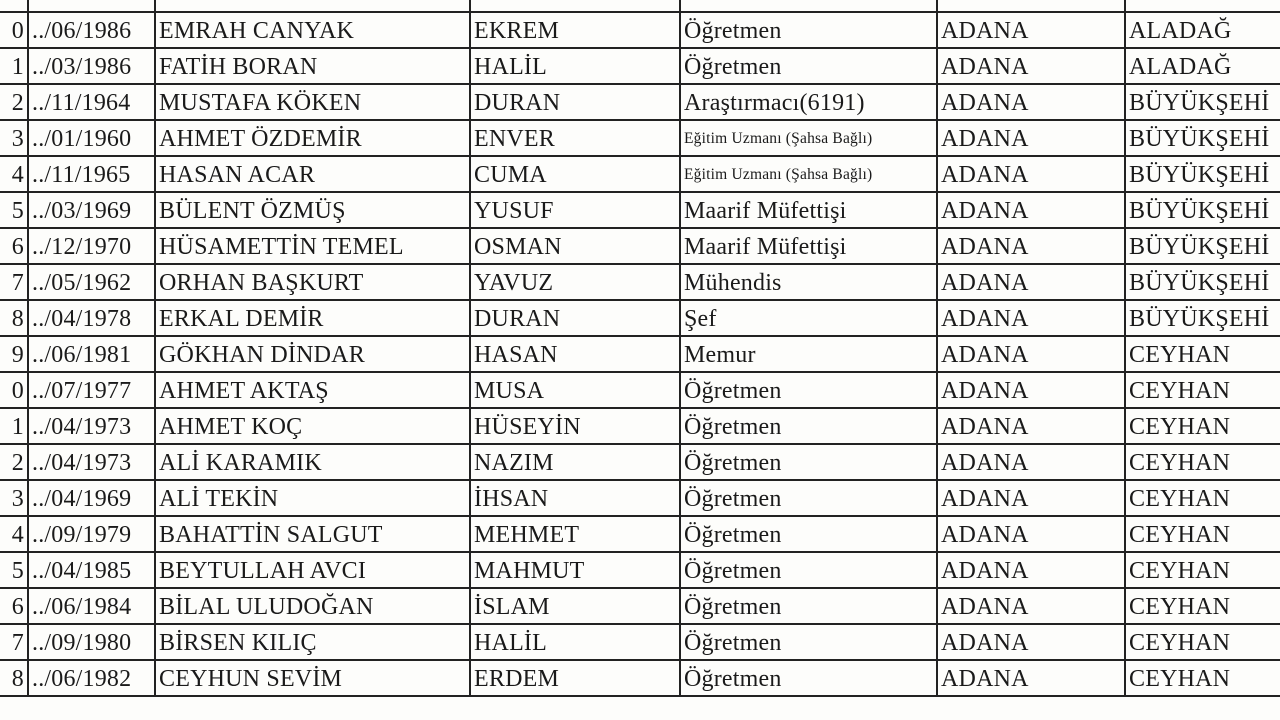 The height and width of the screenshot is (720, 1280). Describe the element at coordinates (238, 67) in the screenshot. I see `full-name: FATİH BORAN` at that location.